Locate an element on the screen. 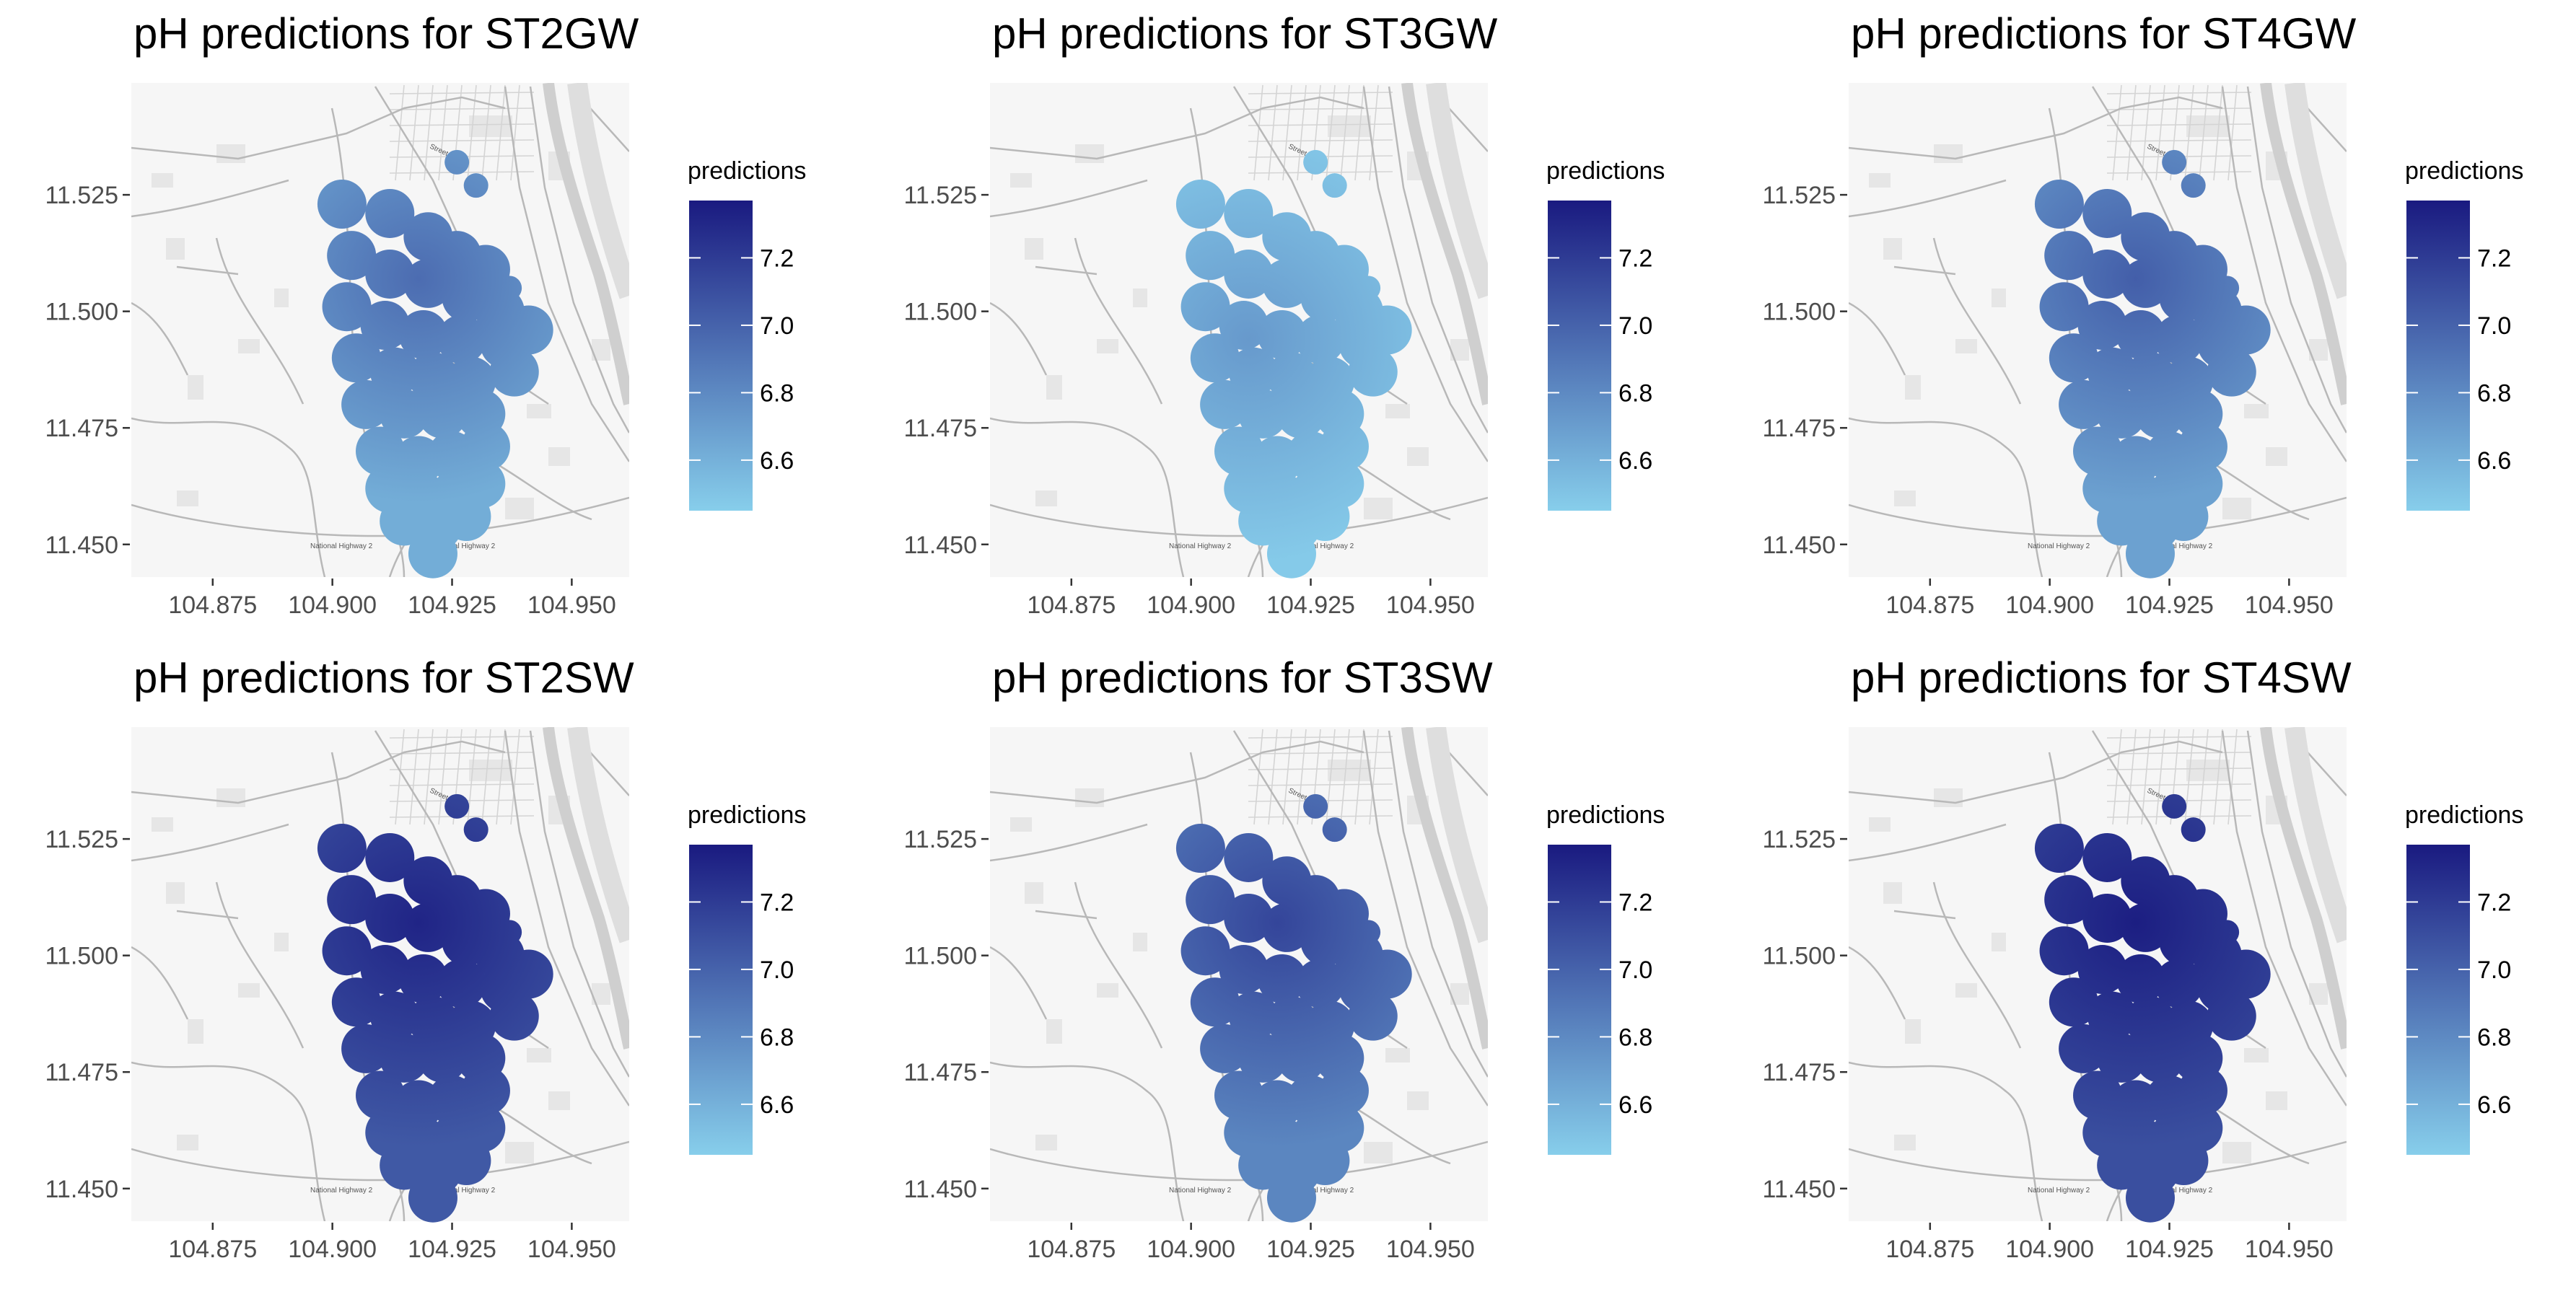  map-highway is located at coordinates (2315, 835).